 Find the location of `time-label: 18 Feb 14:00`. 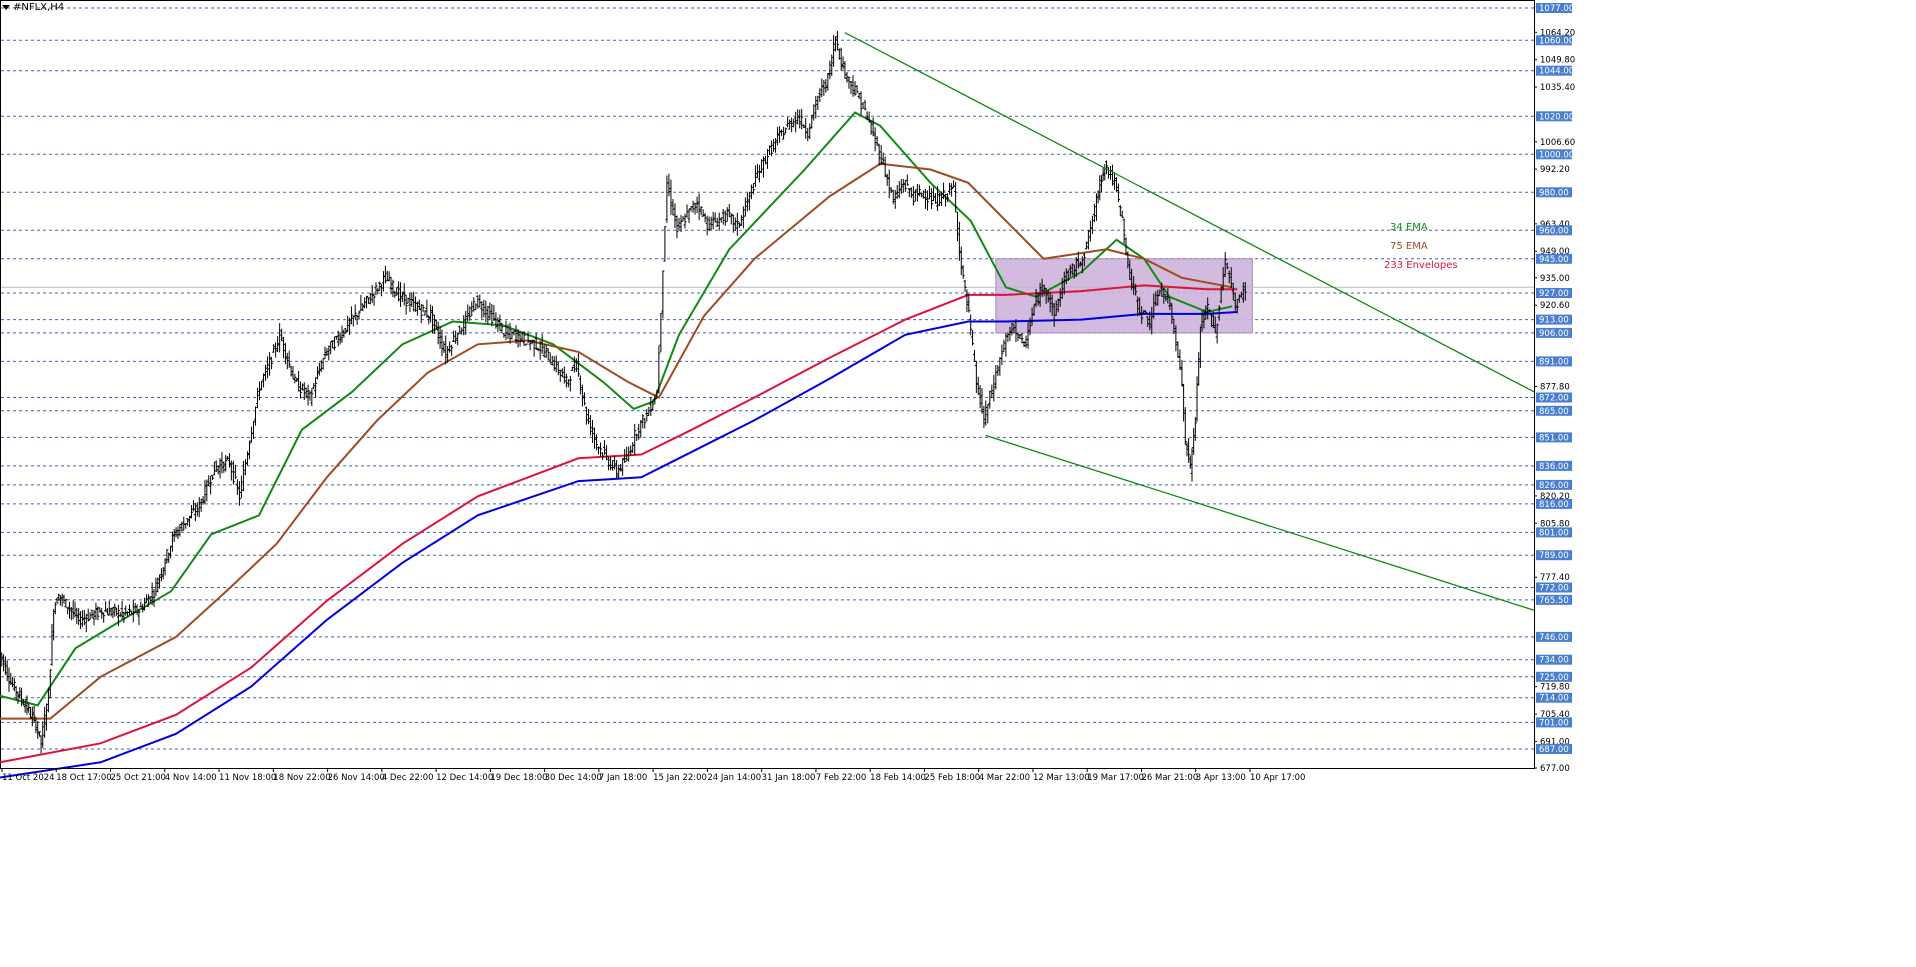

time-label: 18 Feb 14:00 is located at coordinates (898, 778).